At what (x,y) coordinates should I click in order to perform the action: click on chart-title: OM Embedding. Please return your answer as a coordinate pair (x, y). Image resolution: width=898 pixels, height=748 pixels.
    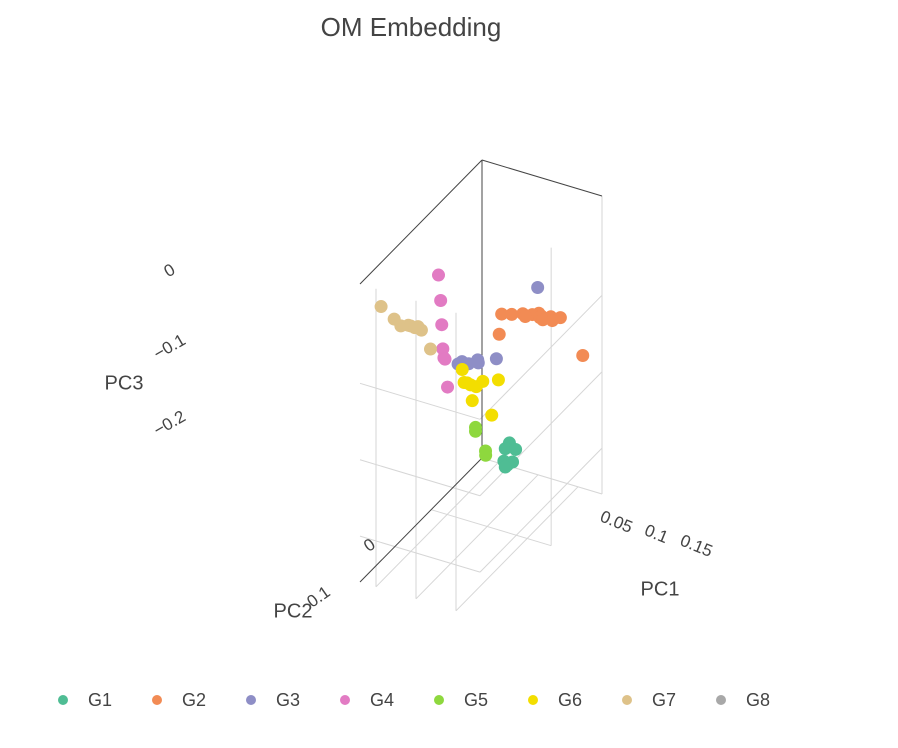
    Looking at the image, I should click on (411, 27).